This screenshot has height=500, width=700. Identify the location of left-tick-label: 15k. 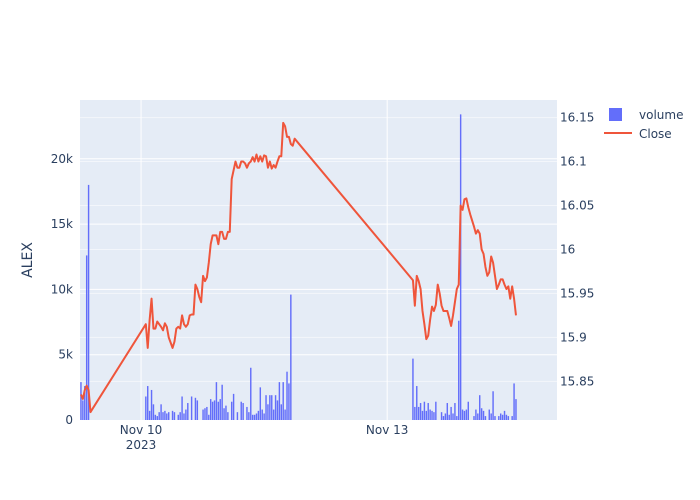
(62, 224).